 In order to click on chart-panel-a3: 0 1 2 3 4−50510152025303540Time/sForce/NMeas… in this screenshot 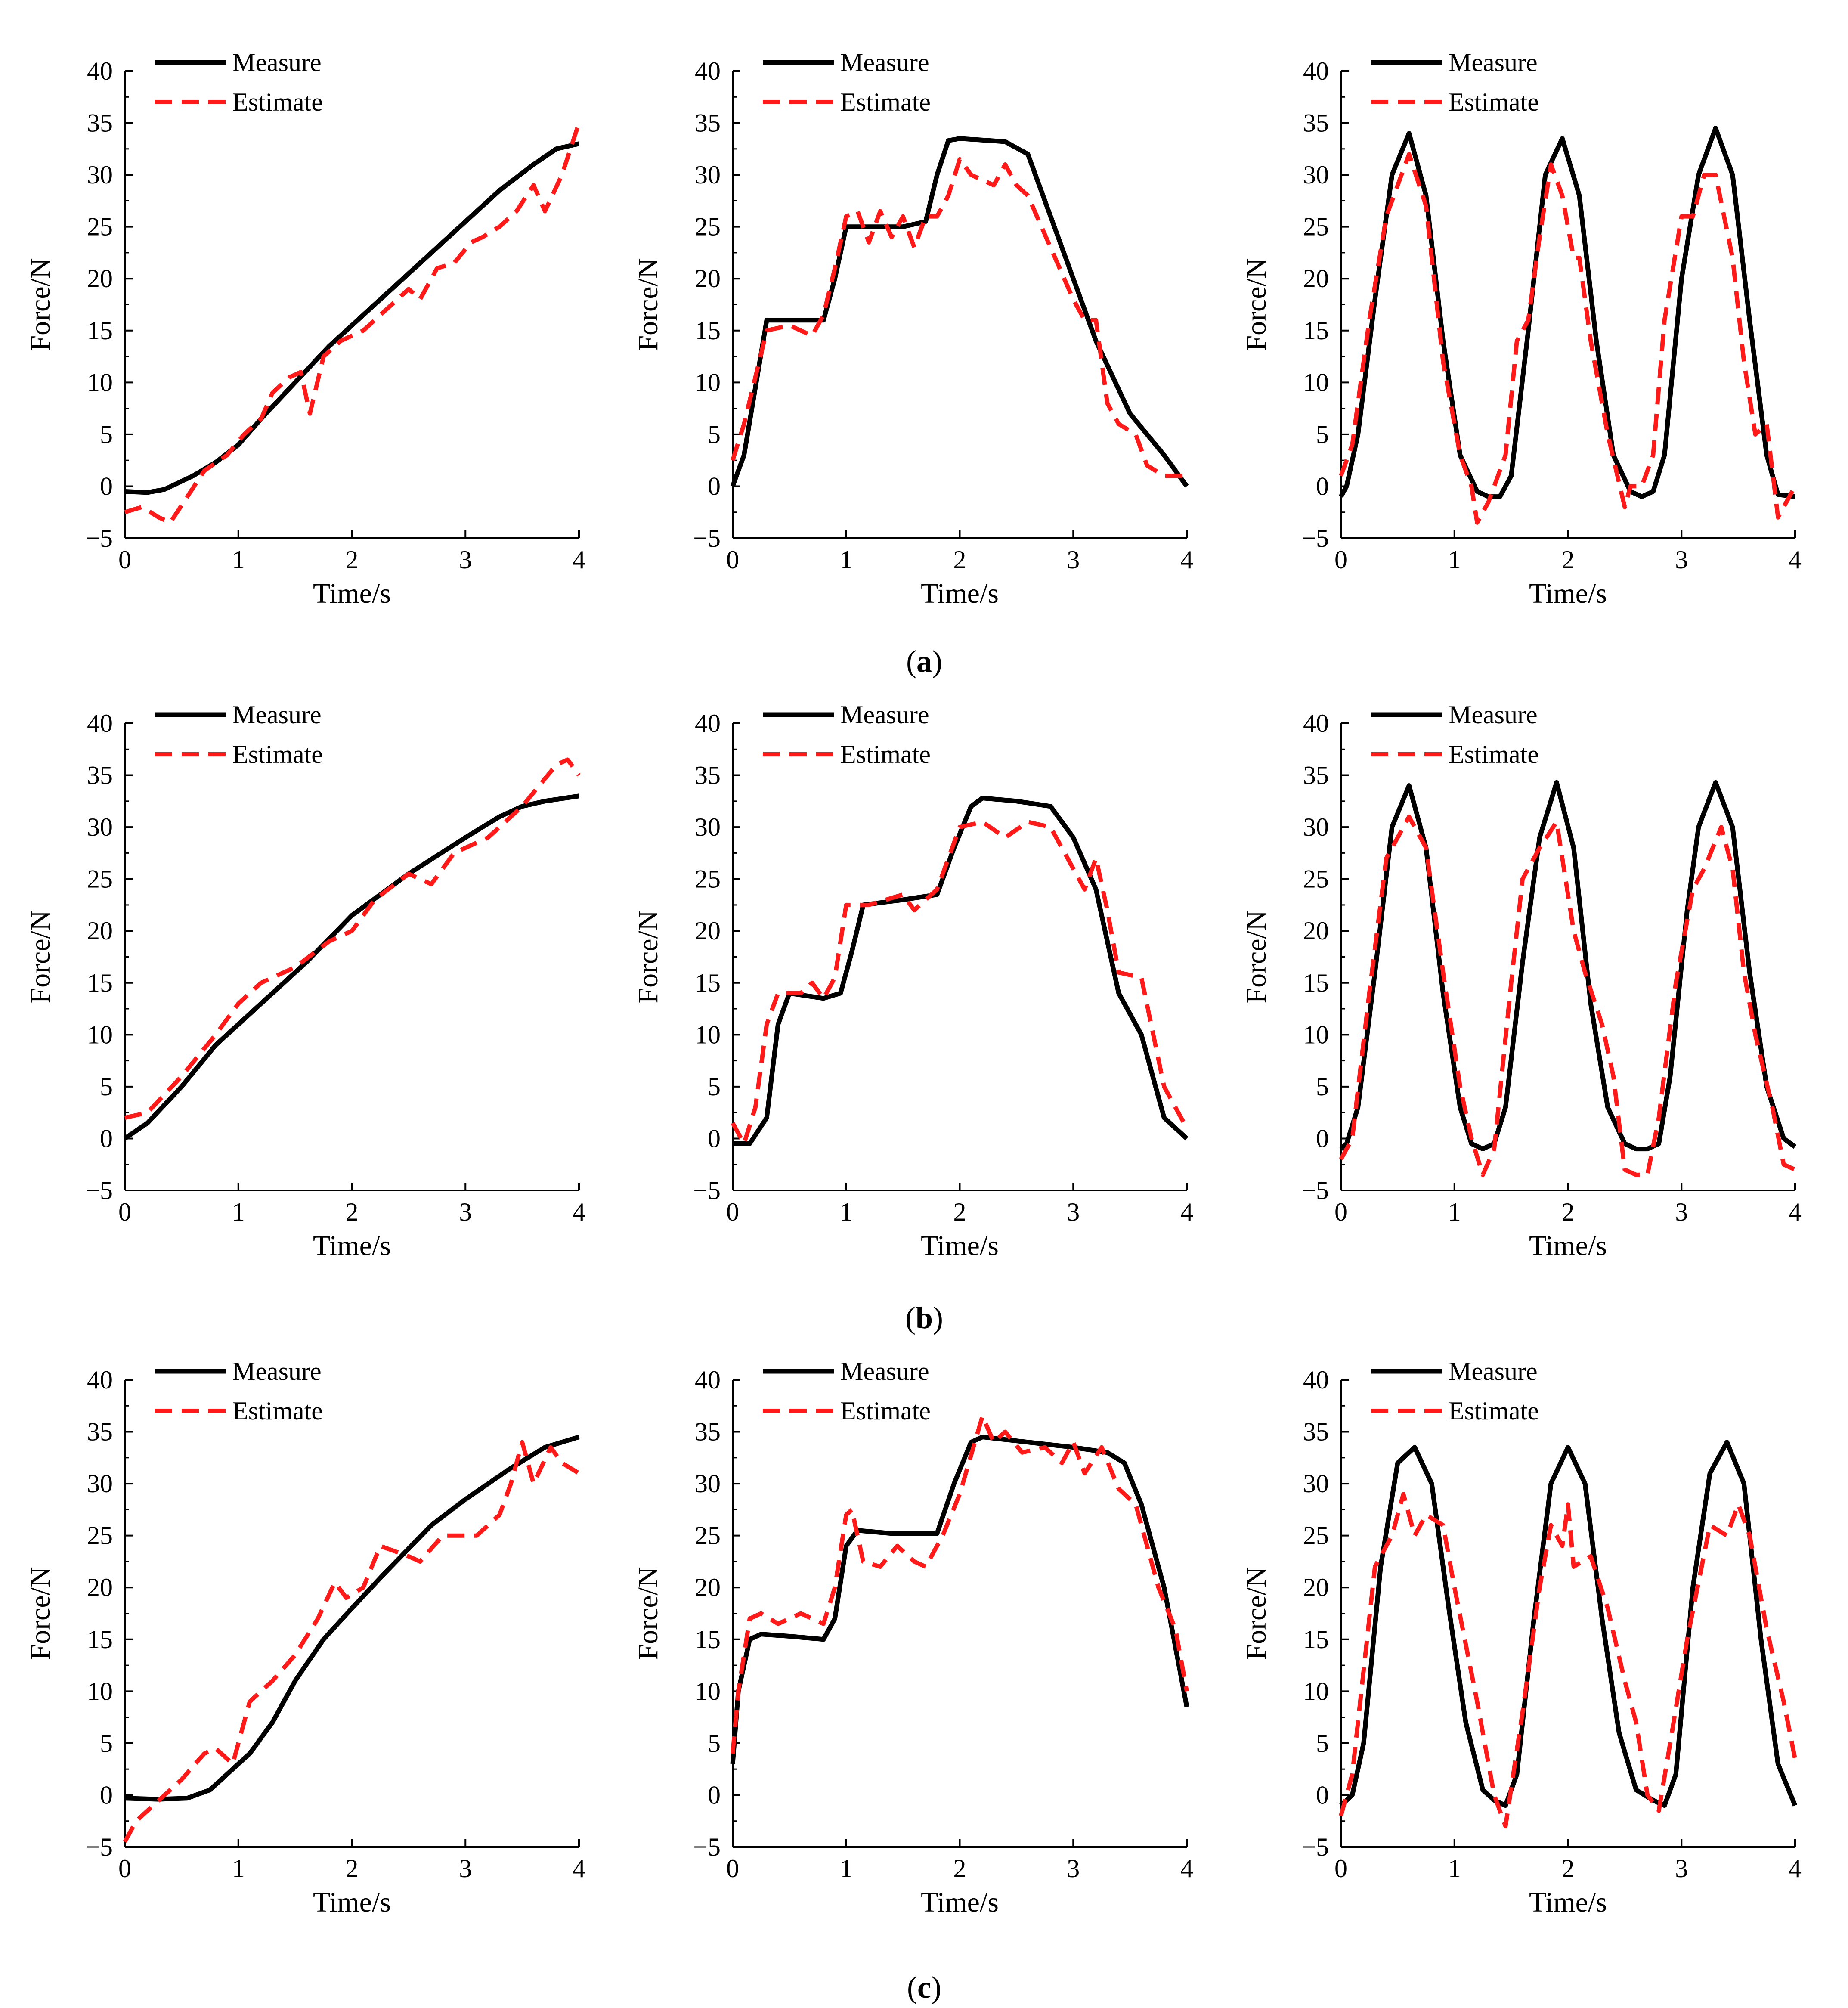, I will do `click(1521, 328)`.